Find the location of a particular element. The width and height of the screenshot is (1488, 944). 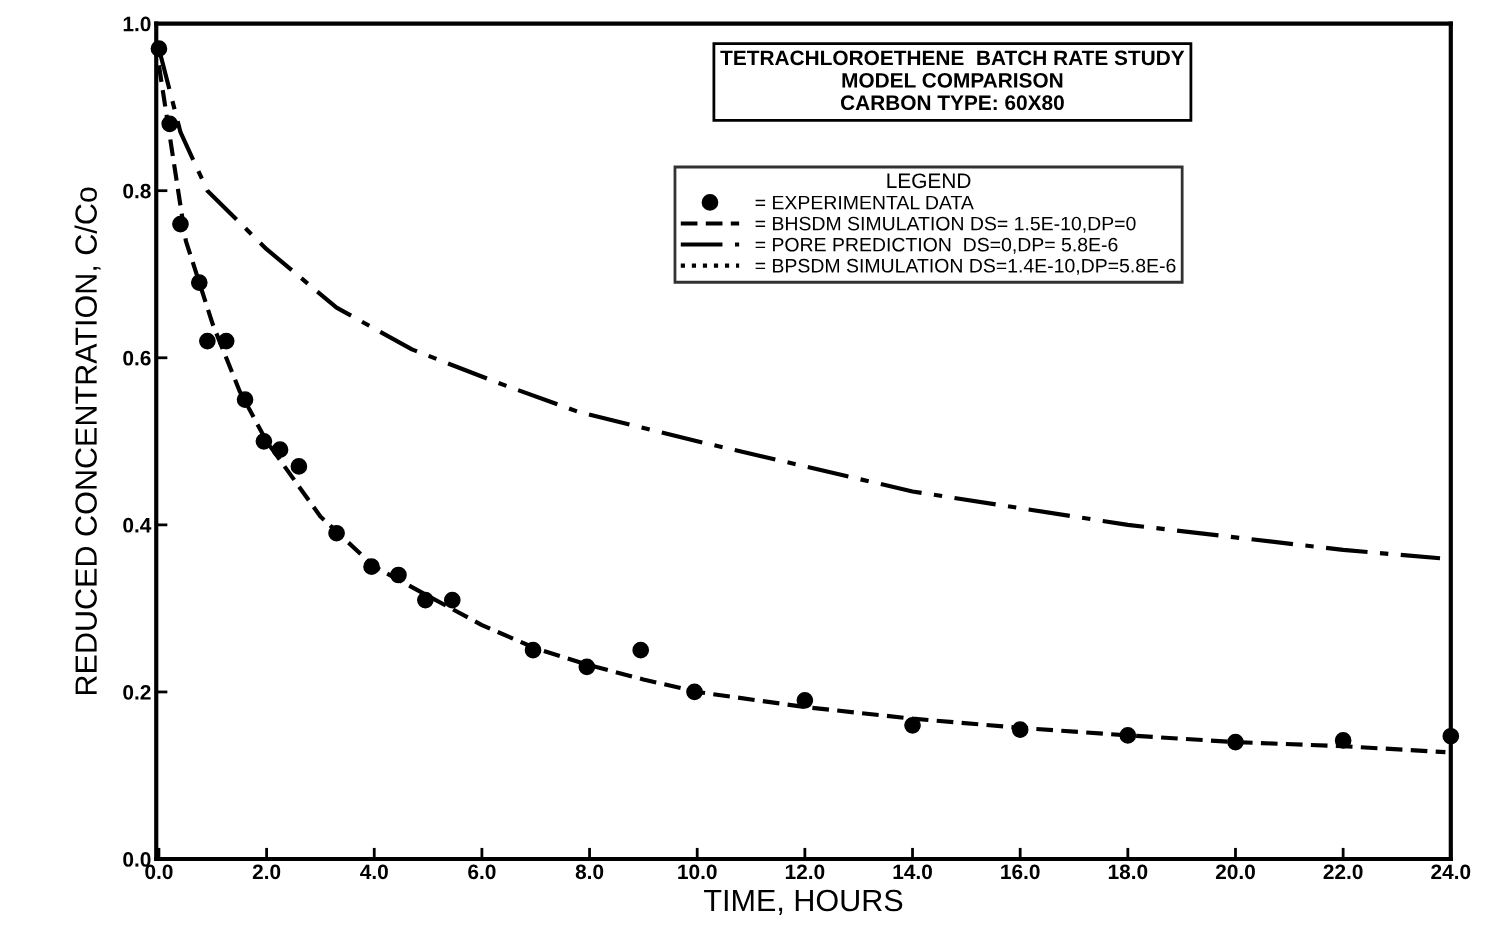

x-tick-label: 14.0 is located at coordinates (912, 872).